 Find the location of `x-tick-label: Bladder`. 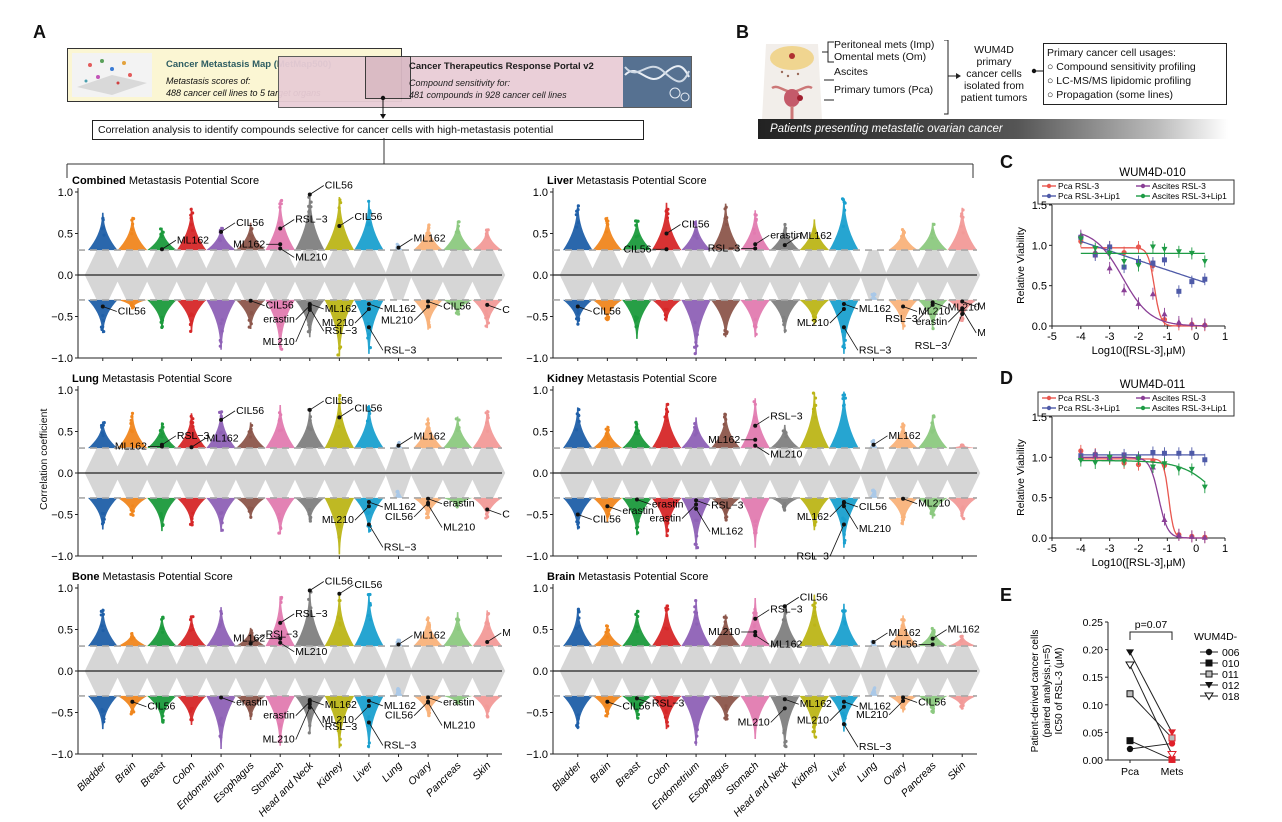

x-tick-label: Bladder is located at coordinates (567, 776).